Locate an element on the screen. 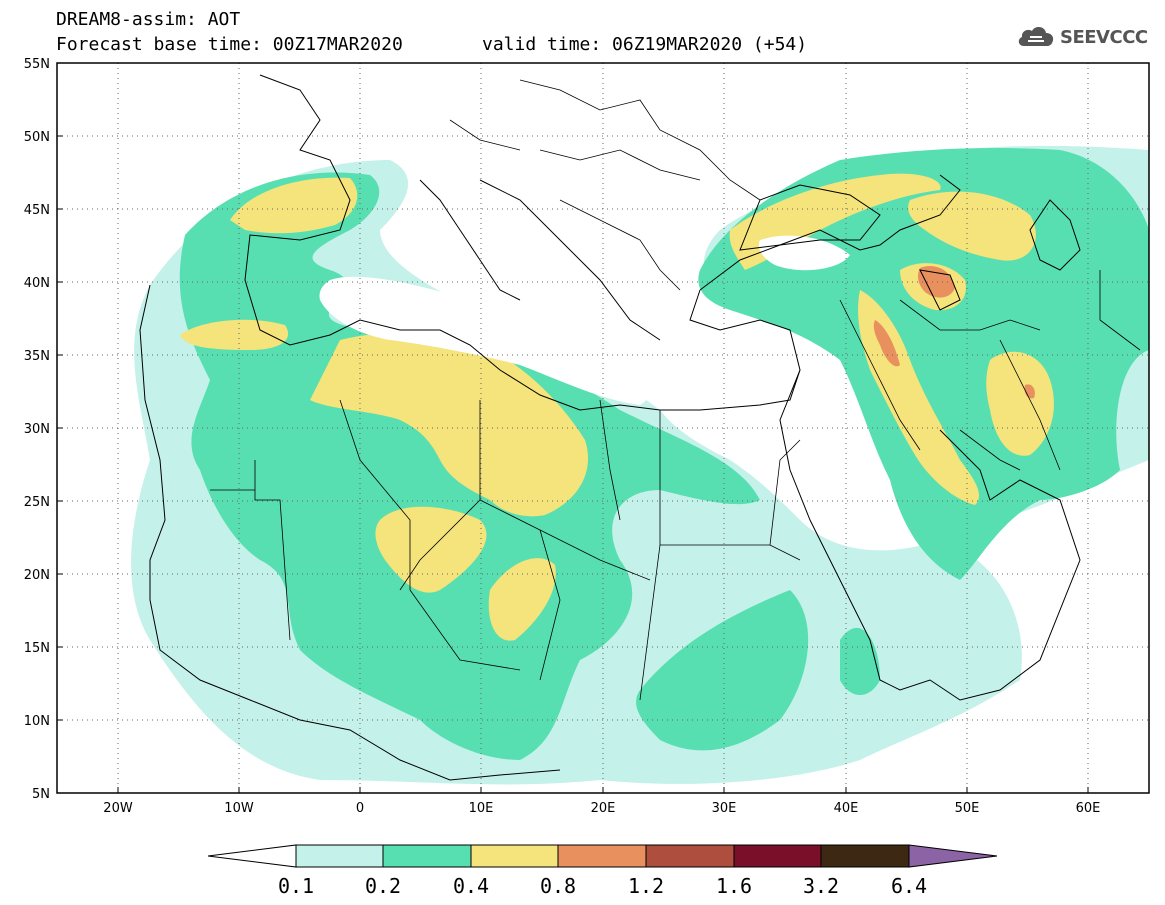 The height and width of the screenshot is (905, 1165). valid-time-label: valid time: 06Z19MAR2020 (+54) is located at coordinates (645, 44).